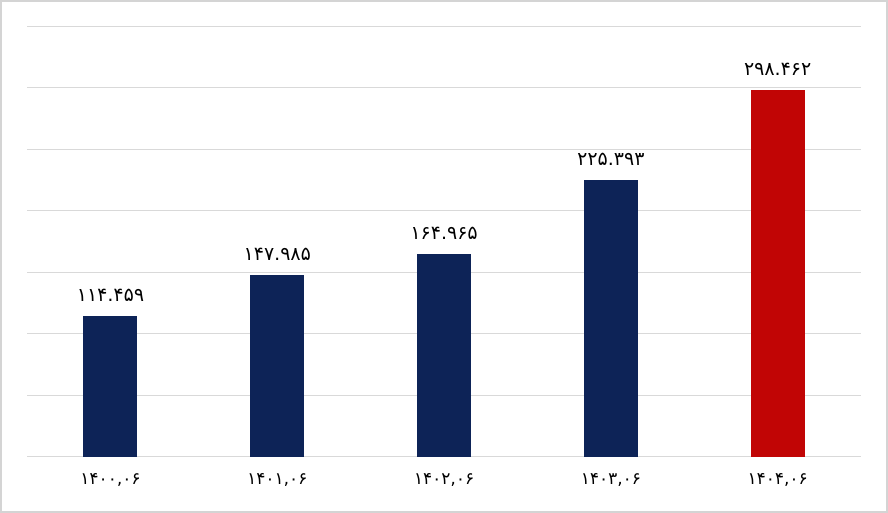 This screenshot has width=888, height=513. Describe the element at coordinates (777, 479) in the screenshot. I see `x-axis-label: ۱۴۰۴,۰۶` at that location.